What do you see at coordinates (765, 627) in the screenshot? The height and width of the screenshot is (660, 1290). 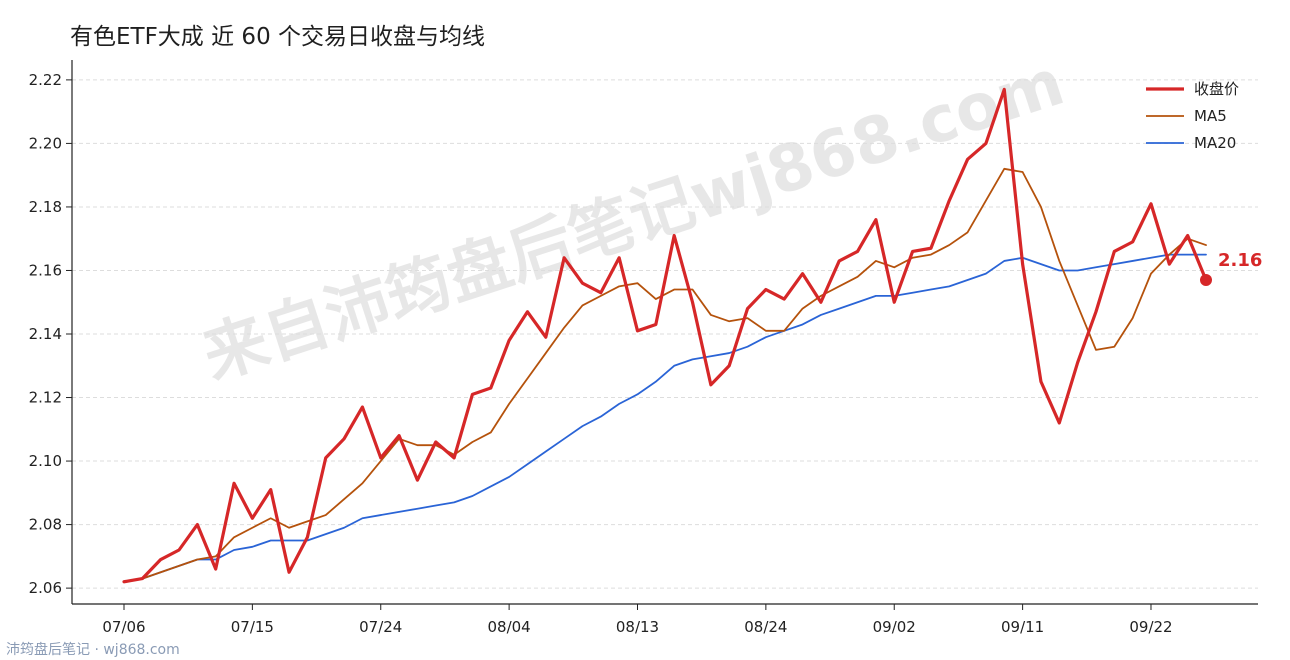 I see `x-tick-label: 08/24` at bounding box center [765, 627].